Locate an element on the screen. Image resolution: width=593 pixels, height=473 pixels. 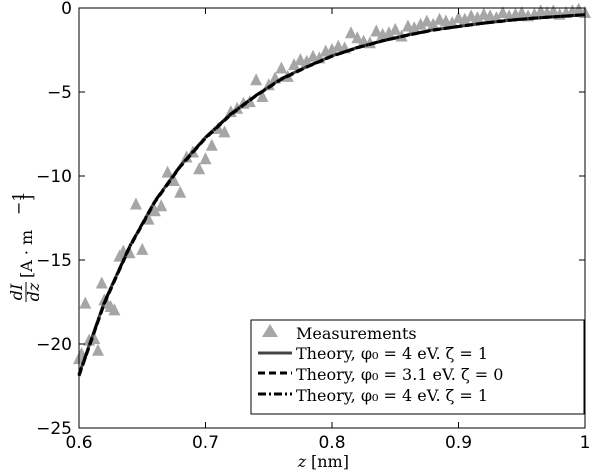
x-tick-label: 0.6 is located at coordinates (78, 443).